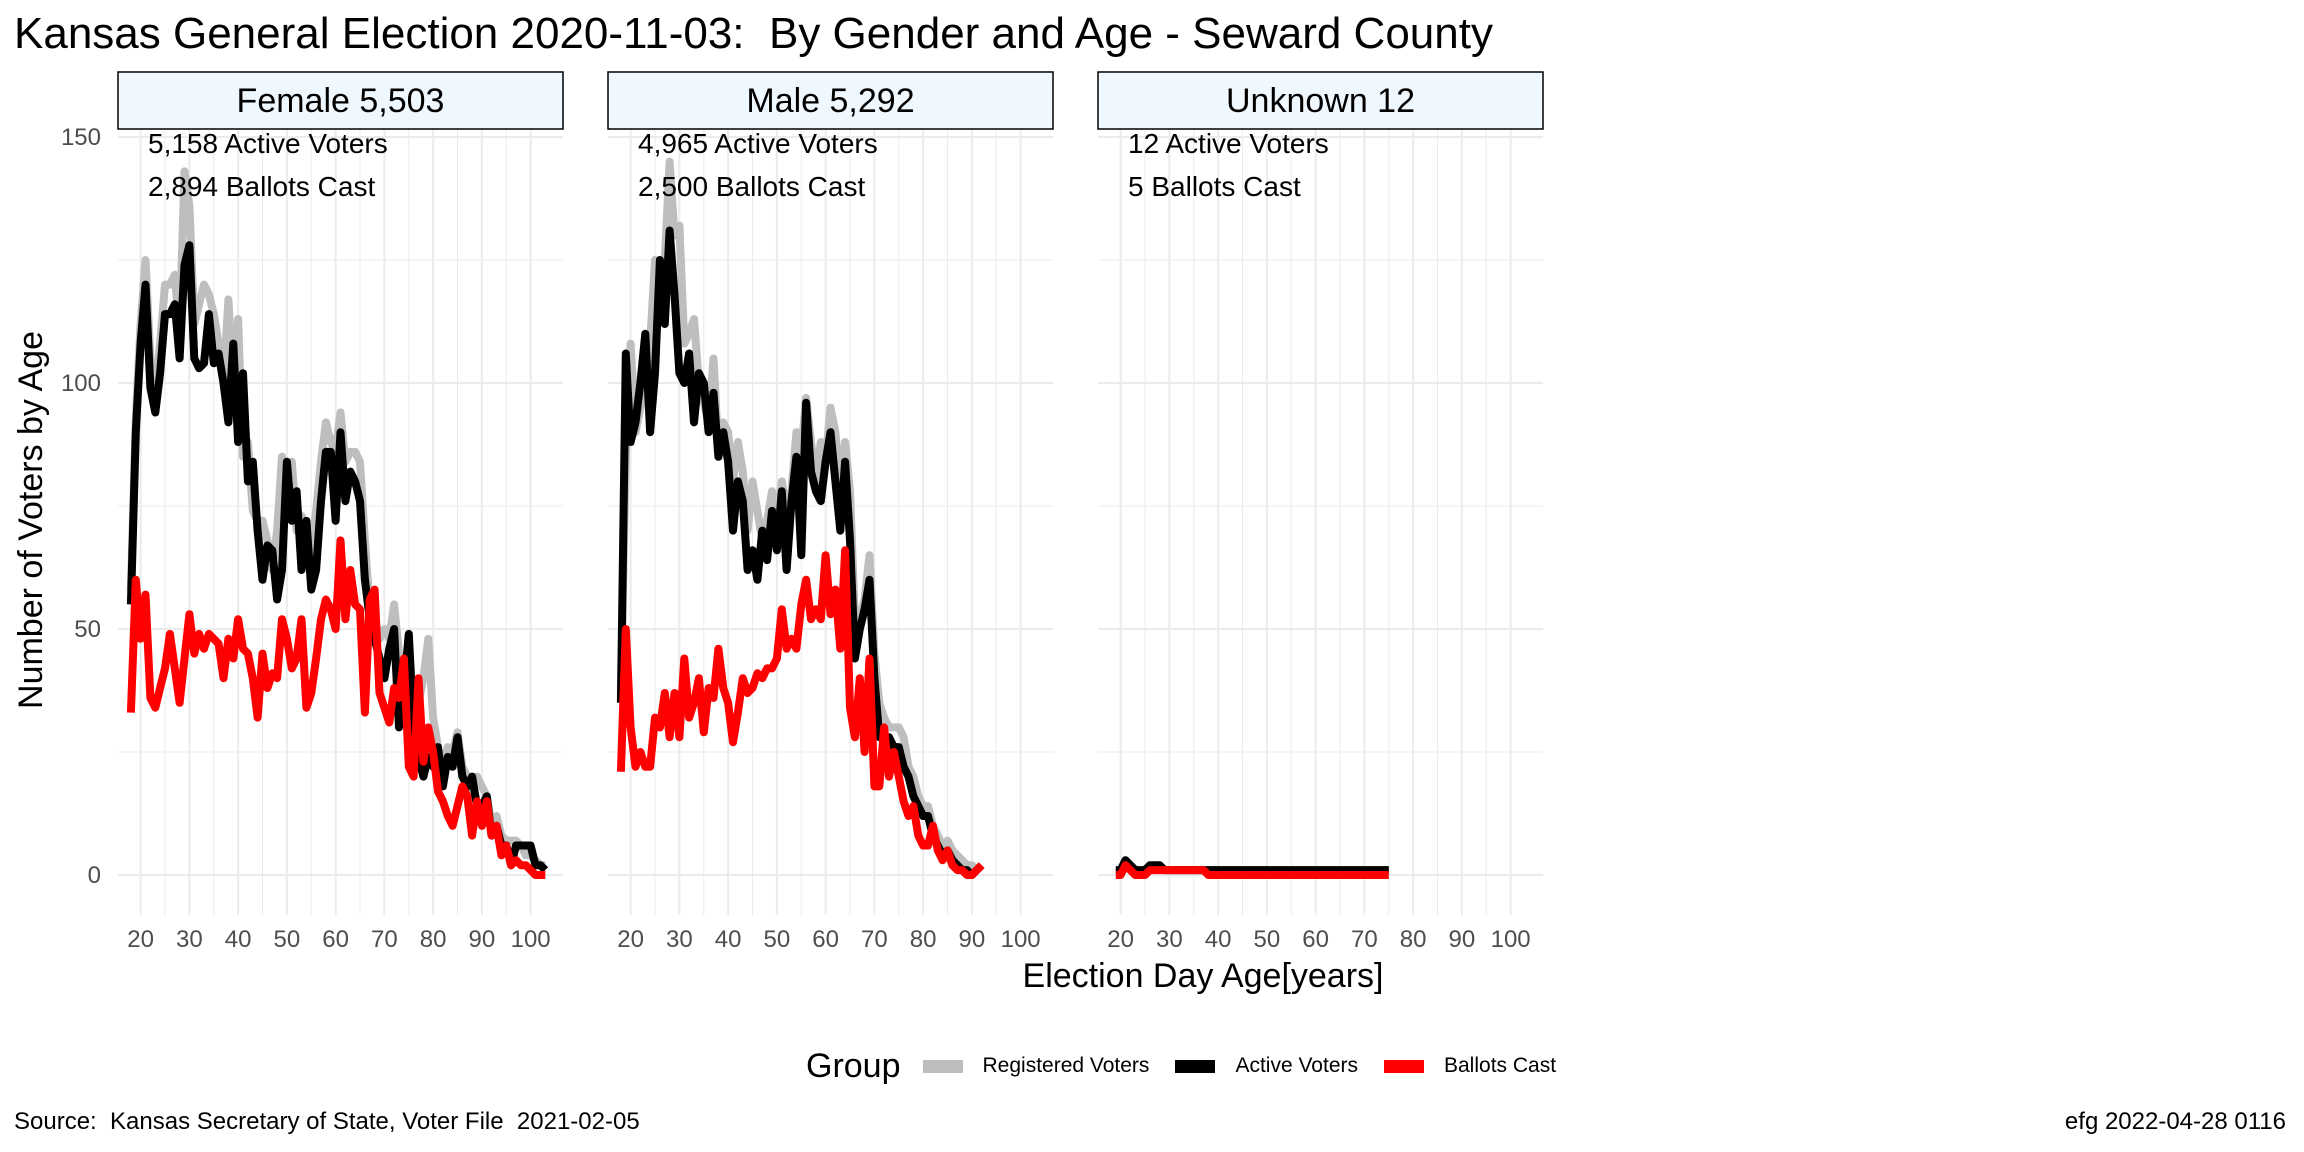 This screenshot has width=2304, height=1152. I want to click on y-tick-label: 150, so click(81, 137).